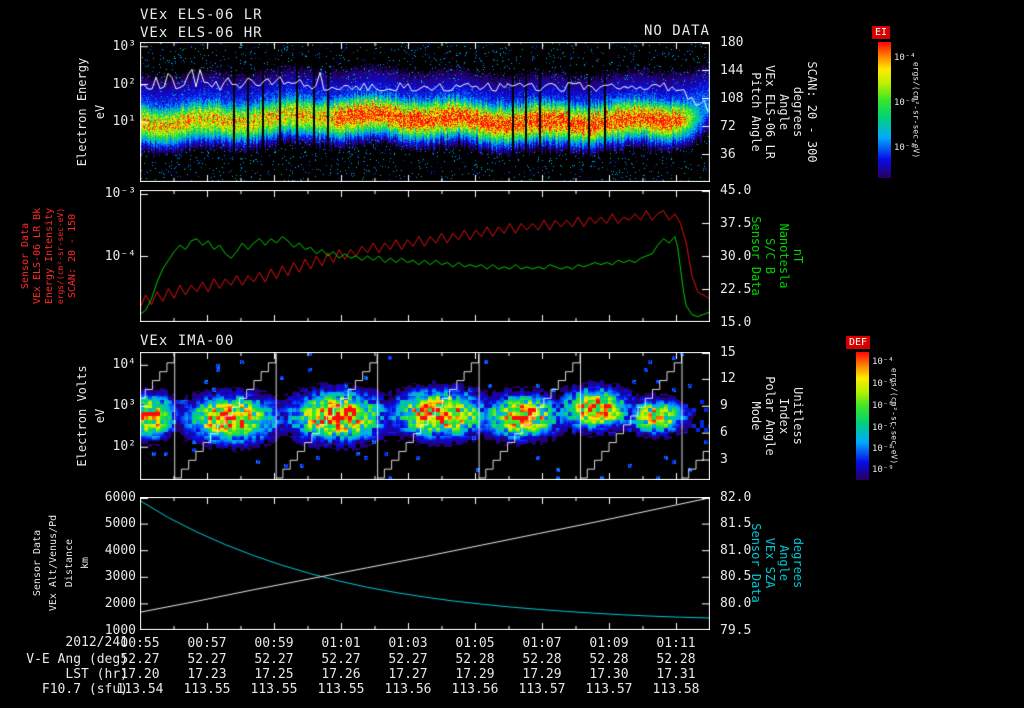  Describe the element at coordinates (100, 112) in the screenshot. I see `p1-left-title-1: eV` at that location.